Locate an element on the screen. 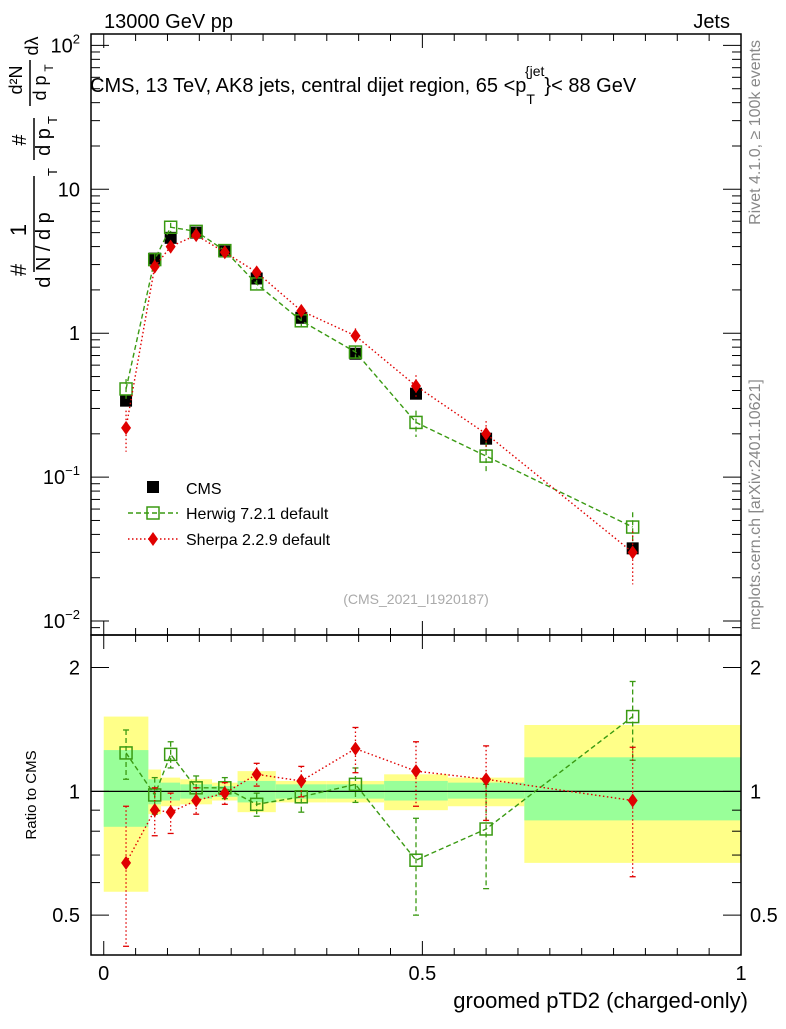 This screenshot has height=1029, width=786. ylabel-dn-dpt: d N / d p is located at coordinates (44, 250).